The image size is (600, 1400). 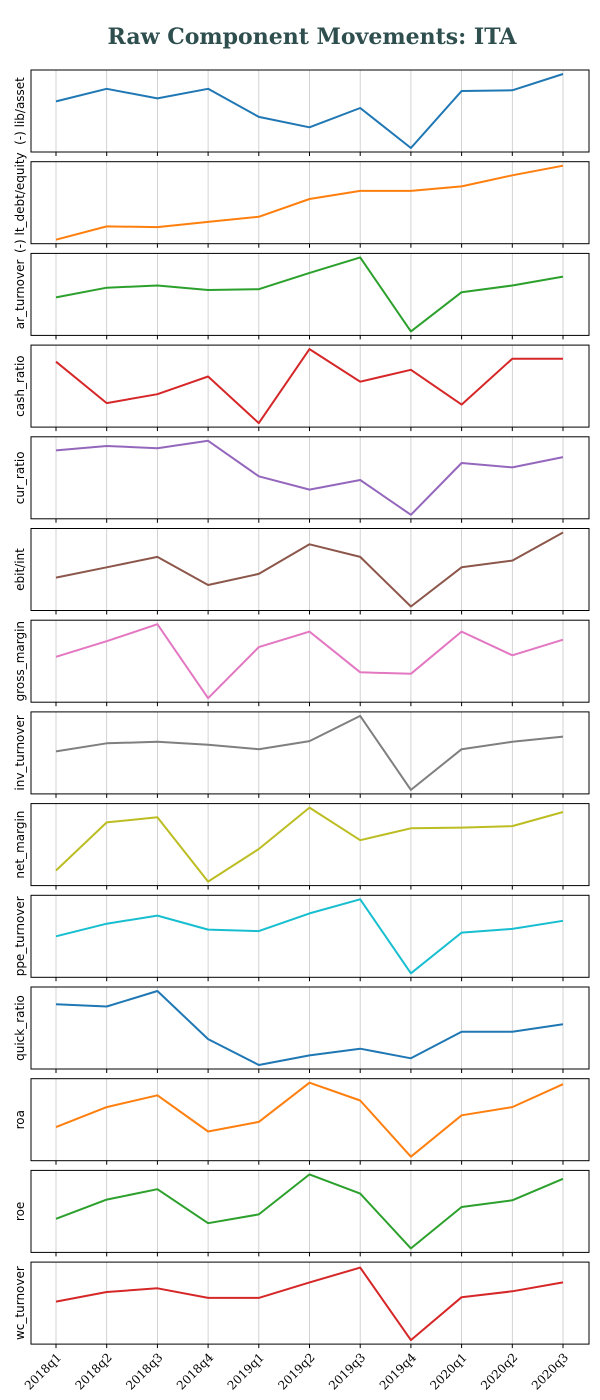 I want to click on x-tick-label: 2020q1, so click(x=448, y=1371).